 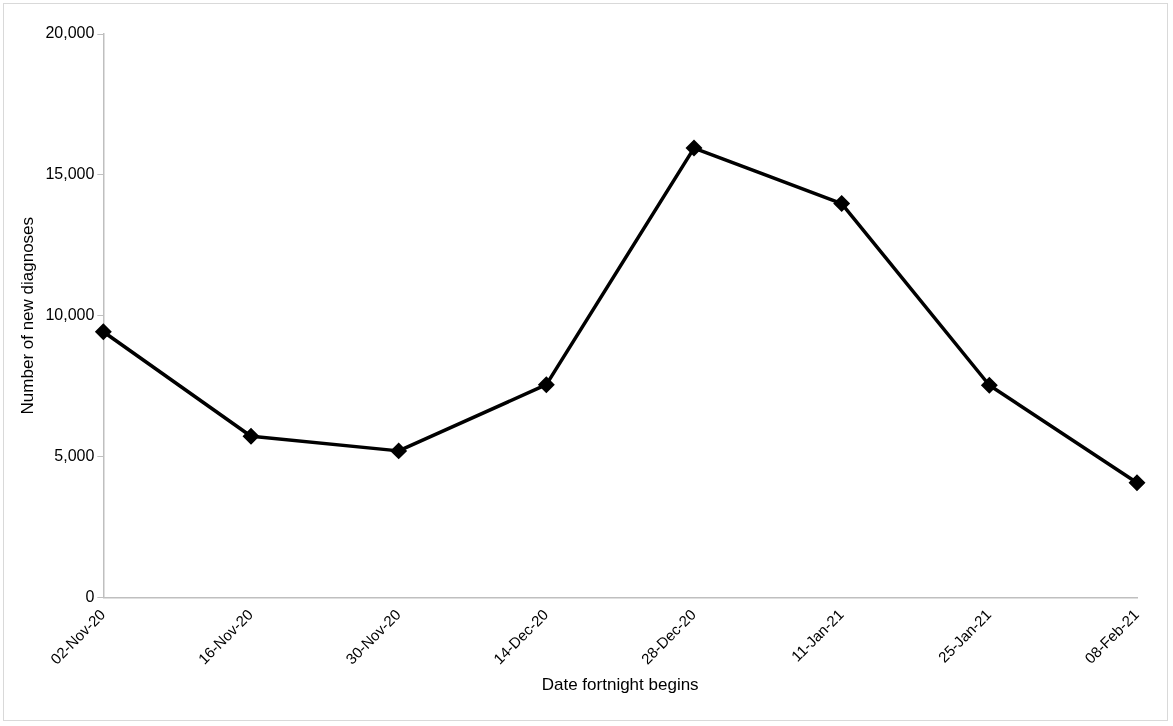 I want to click on y-tick-label: 5,000, so click(x=74, y=455).